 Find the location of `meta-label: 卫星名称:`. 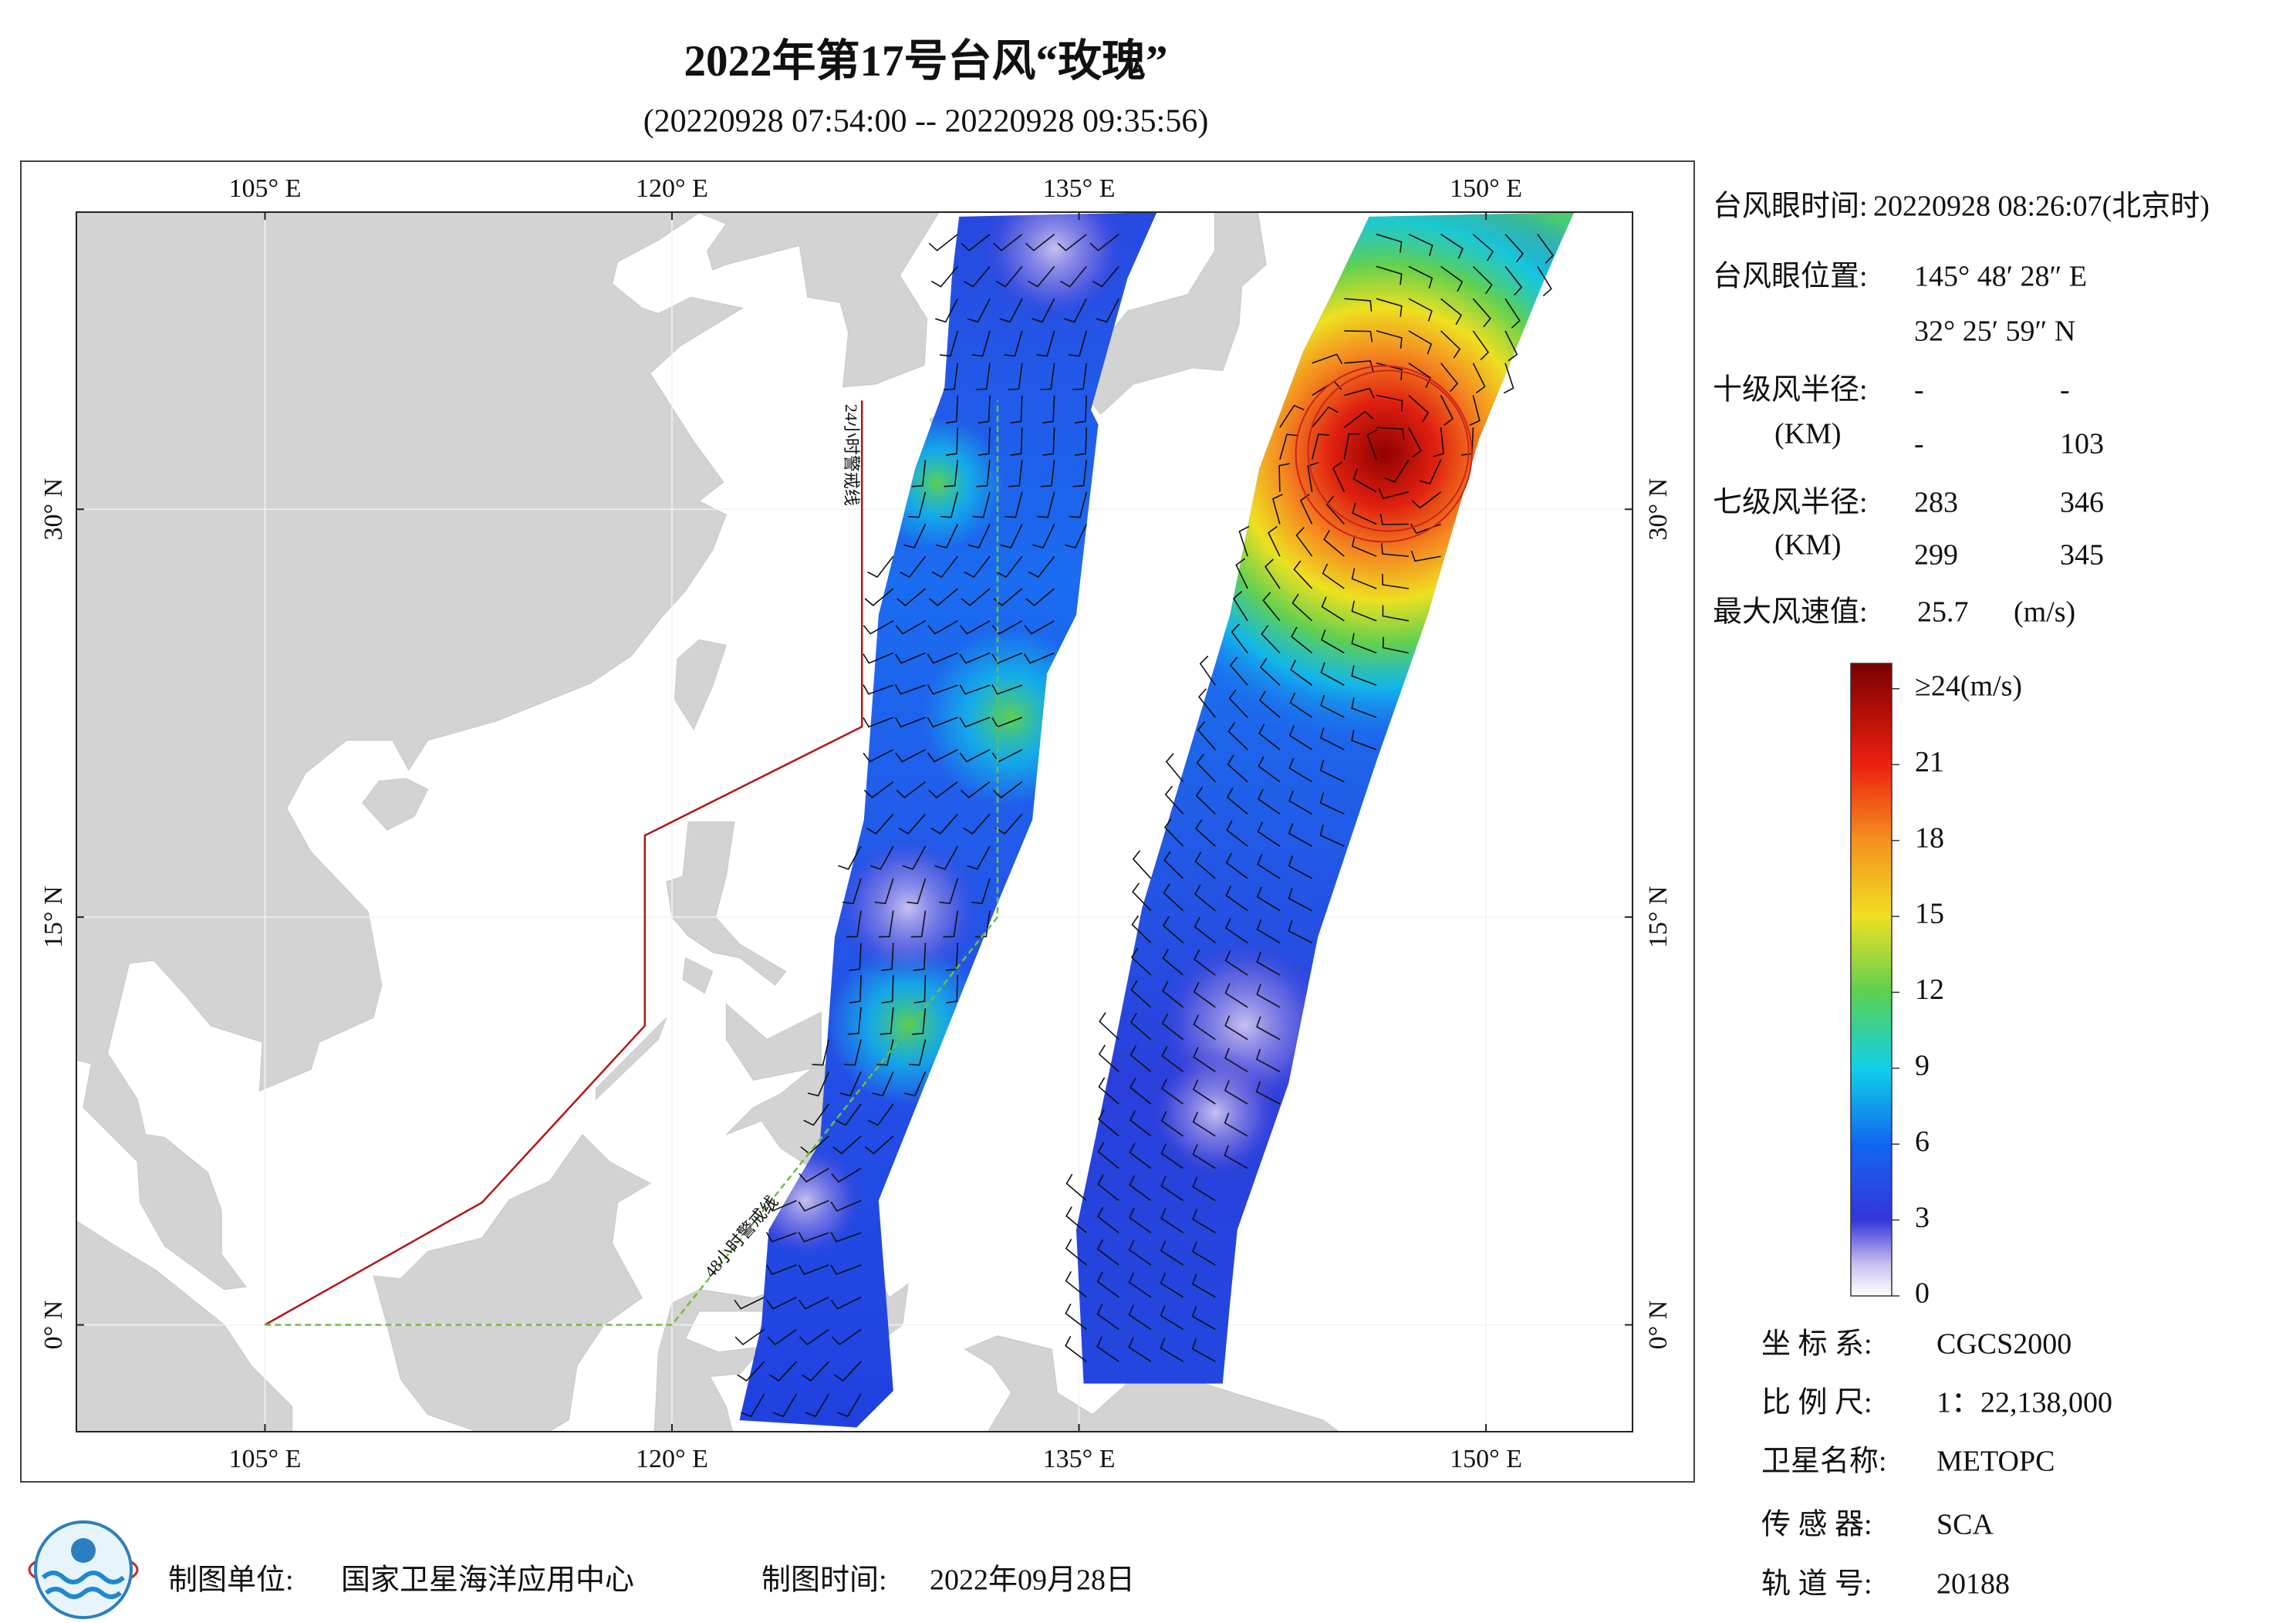

meta-label: 卫星名称: is located at coordinates (1824, 1462).